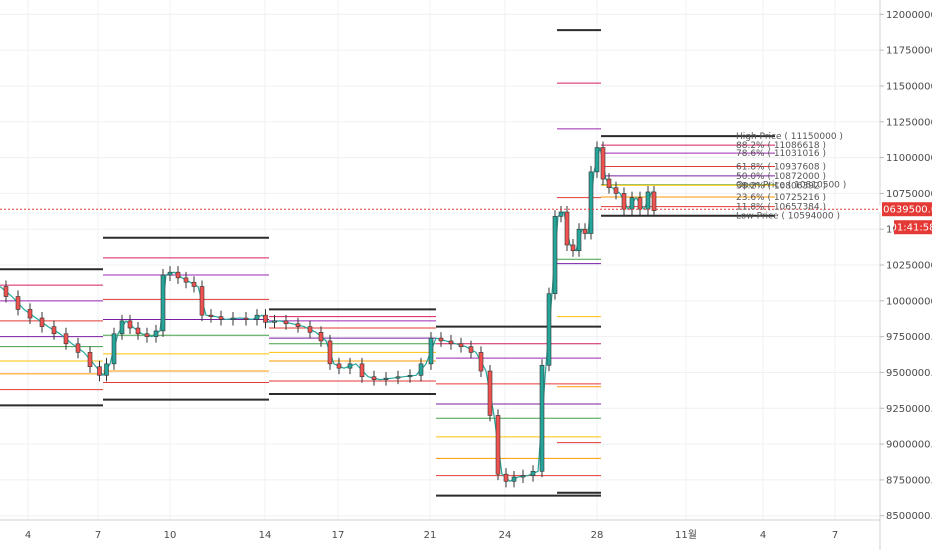 The height and width of the screenshot is (550, 932). What do you see at coordinates (788, 217) in the screenshot?
I see `fib-label: Low Price ( 10594000 )` at bounding box center [788, 217].